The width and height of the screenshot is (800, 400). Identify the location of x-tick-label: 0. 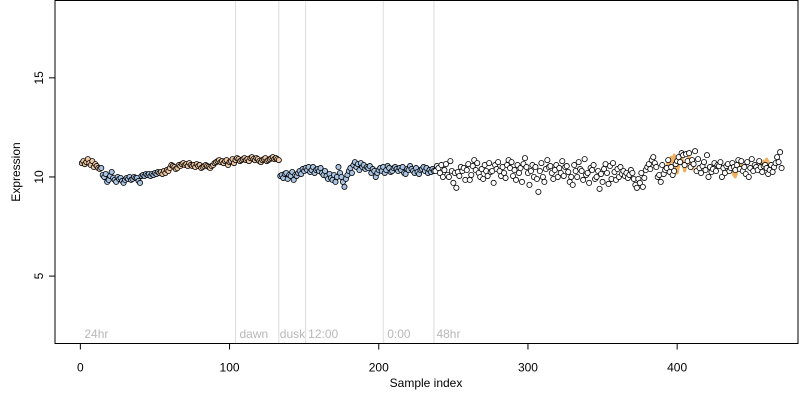
(80, 368).